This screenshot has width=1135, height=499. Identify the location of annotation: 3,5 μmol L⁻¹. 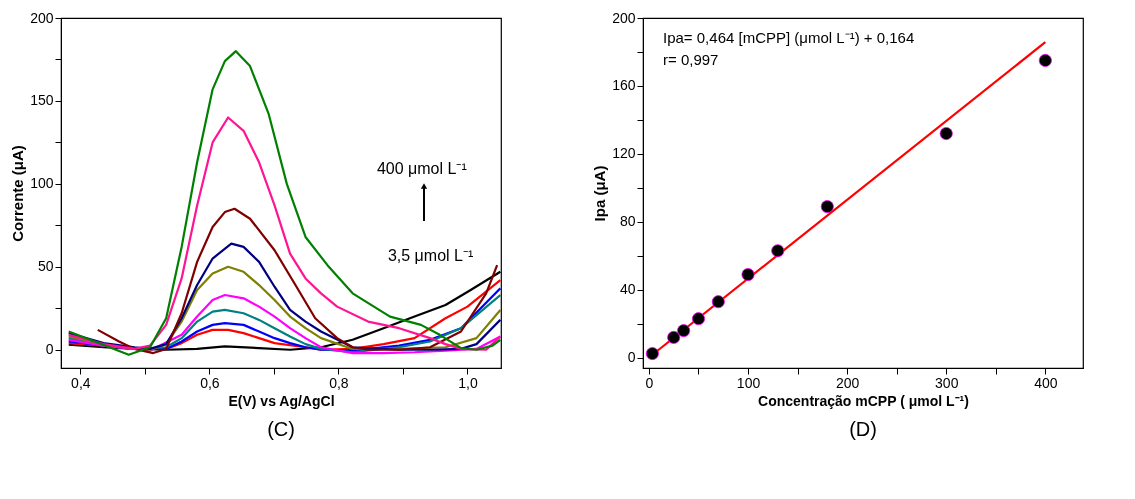
(430, 255).